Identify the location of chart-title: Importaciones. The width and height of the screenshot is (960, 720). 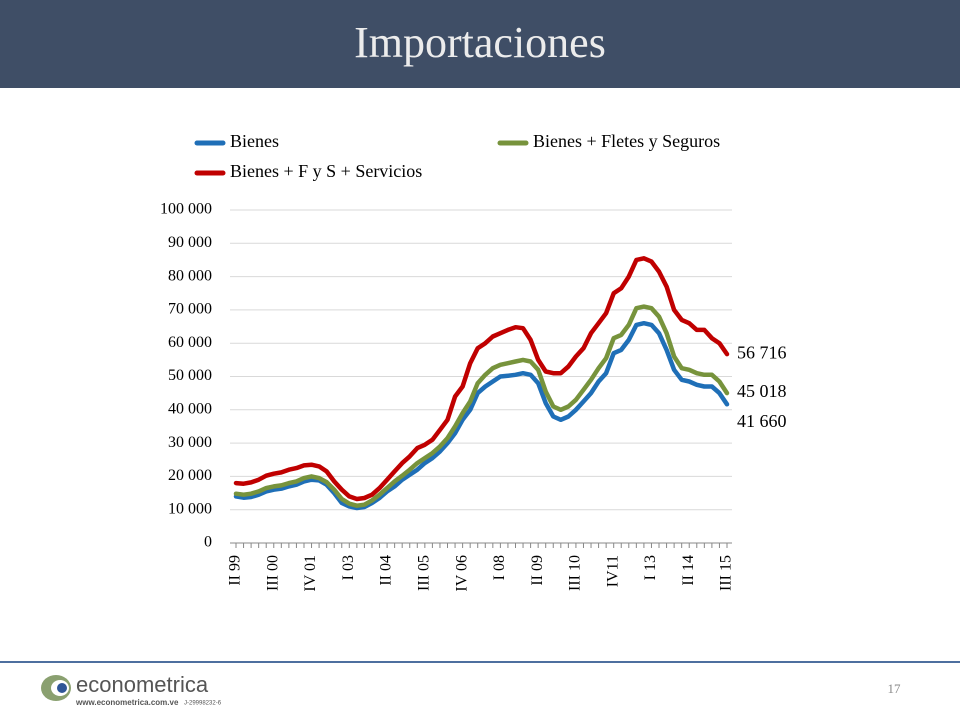
(480, 42).